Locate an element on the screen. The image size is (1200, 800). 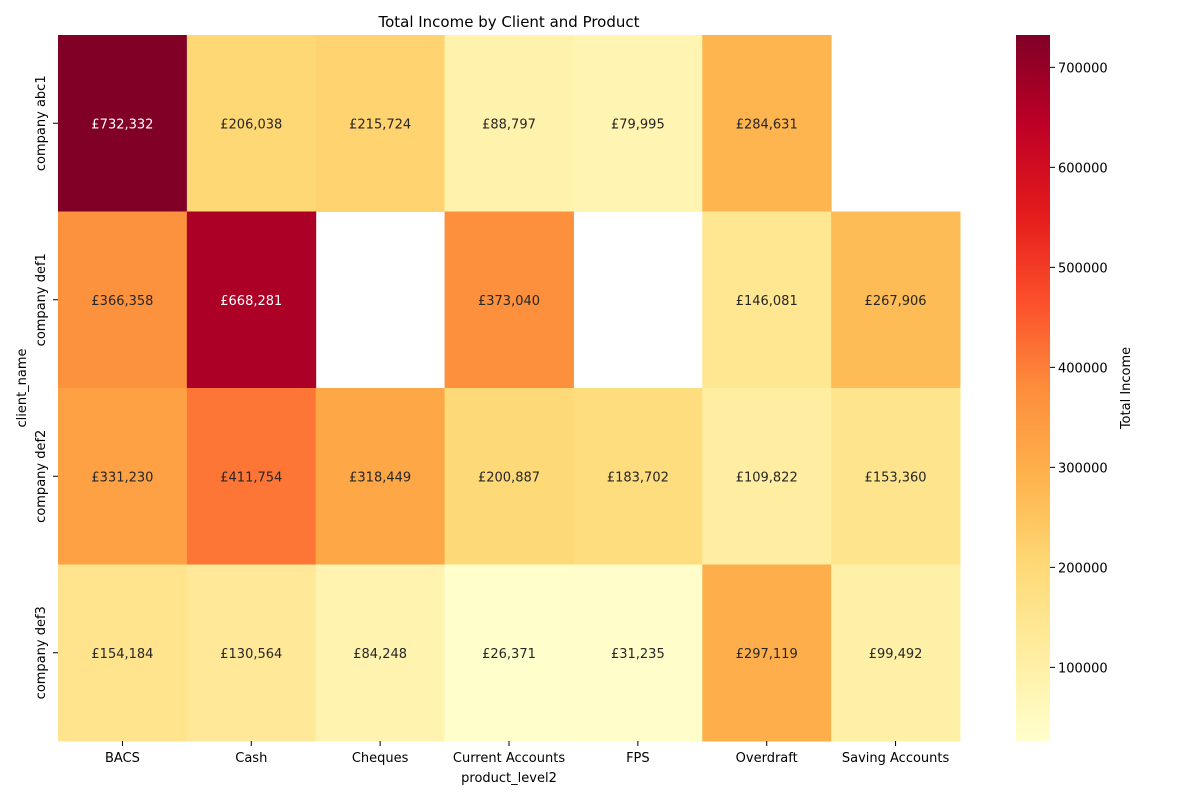
cell-label: £284,631 is located at coordinates (767, 124).